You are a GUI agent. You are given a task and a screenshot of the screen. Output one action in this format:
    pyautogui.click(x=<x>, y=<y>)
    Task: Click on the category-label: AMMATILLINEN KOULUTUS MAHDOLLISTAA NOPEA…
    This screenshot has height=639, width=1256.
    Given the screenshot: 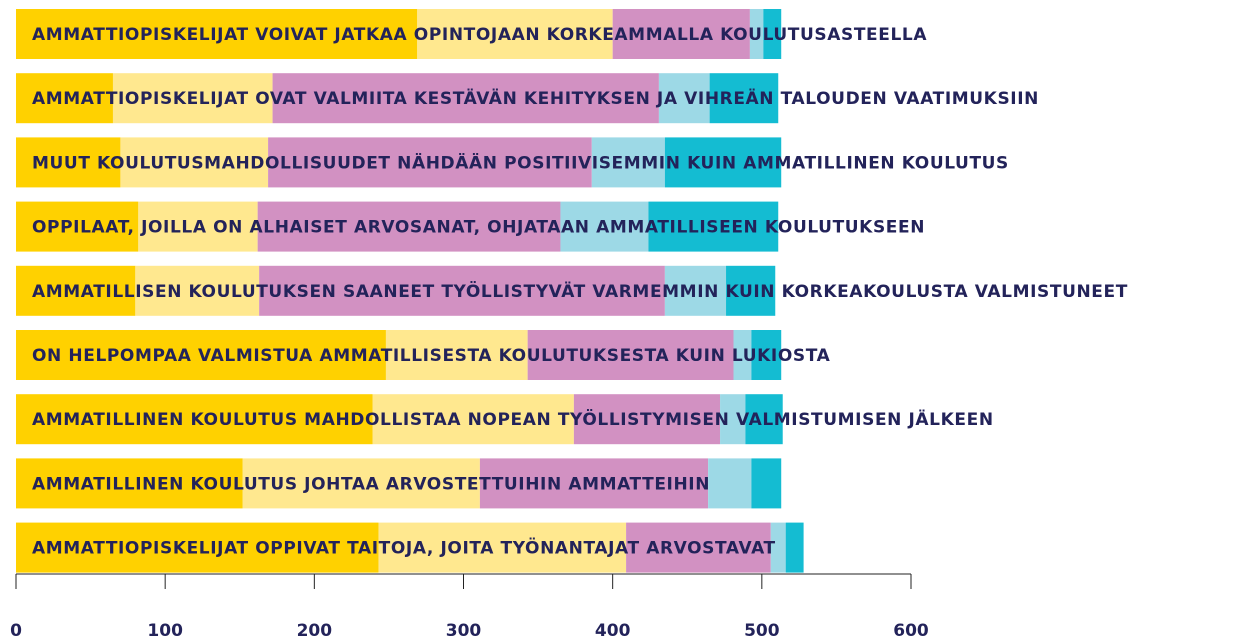 What is the action you would take?
    pyautogui.click(x=513, y=419)
    